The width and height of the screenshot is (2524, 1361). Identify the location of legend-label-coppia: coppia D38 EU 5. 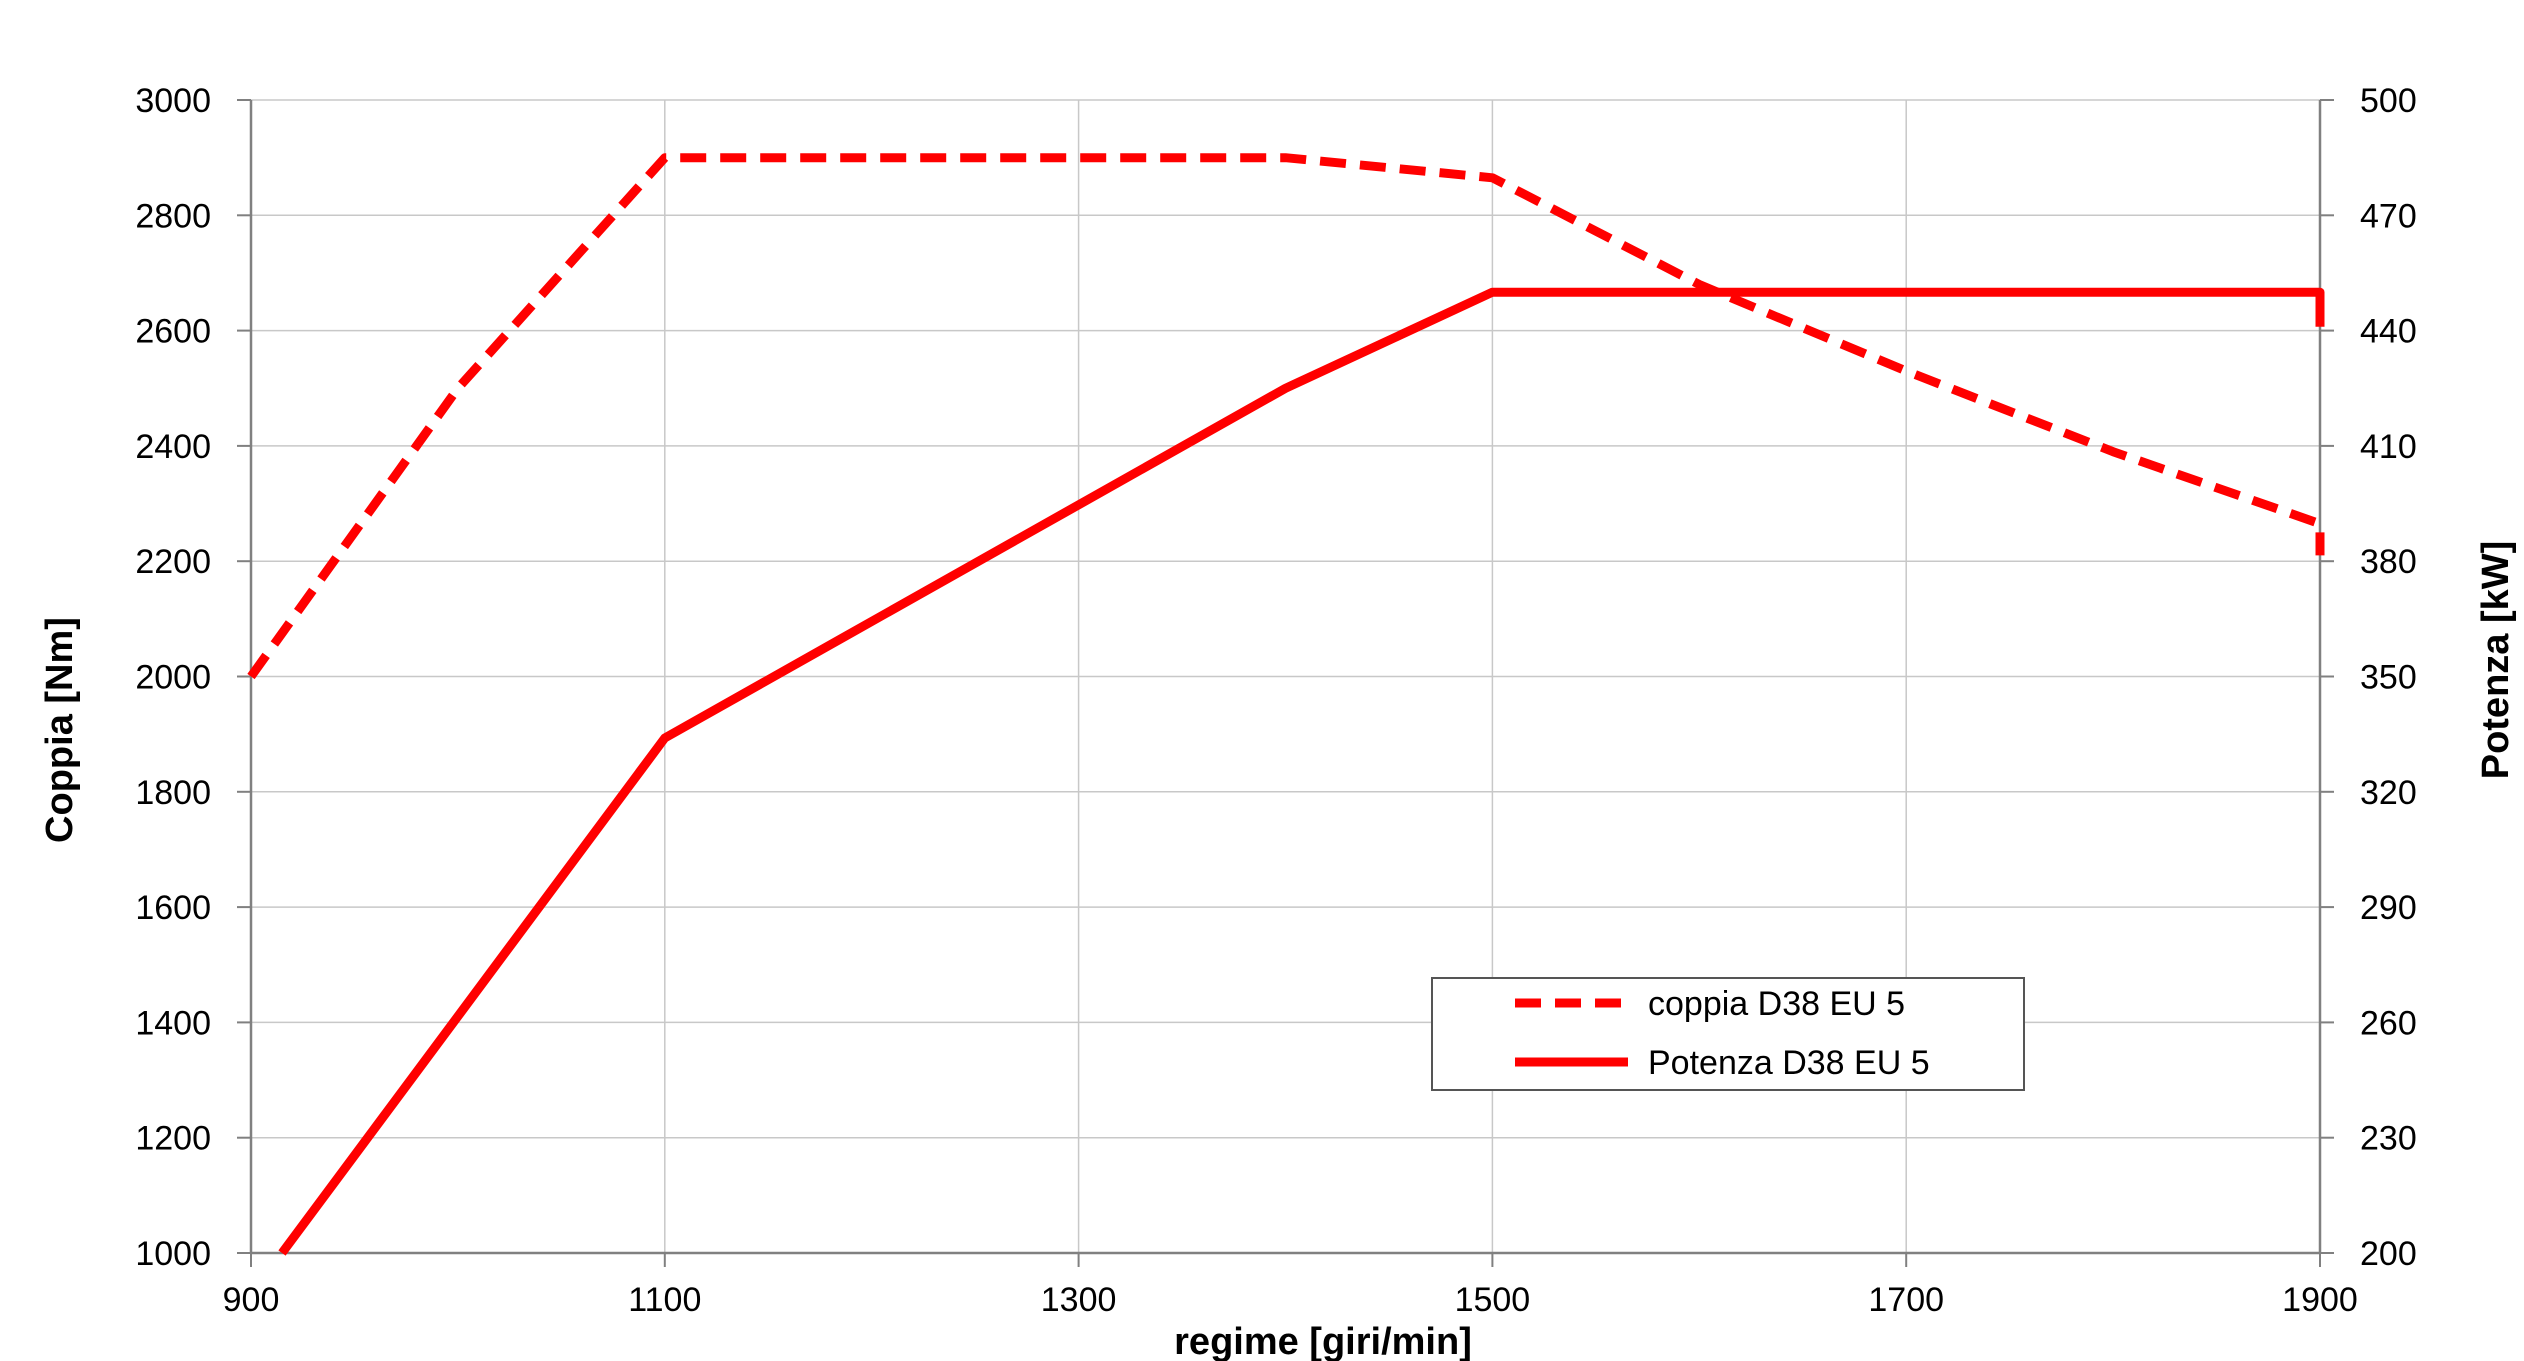
(1776, 1004).